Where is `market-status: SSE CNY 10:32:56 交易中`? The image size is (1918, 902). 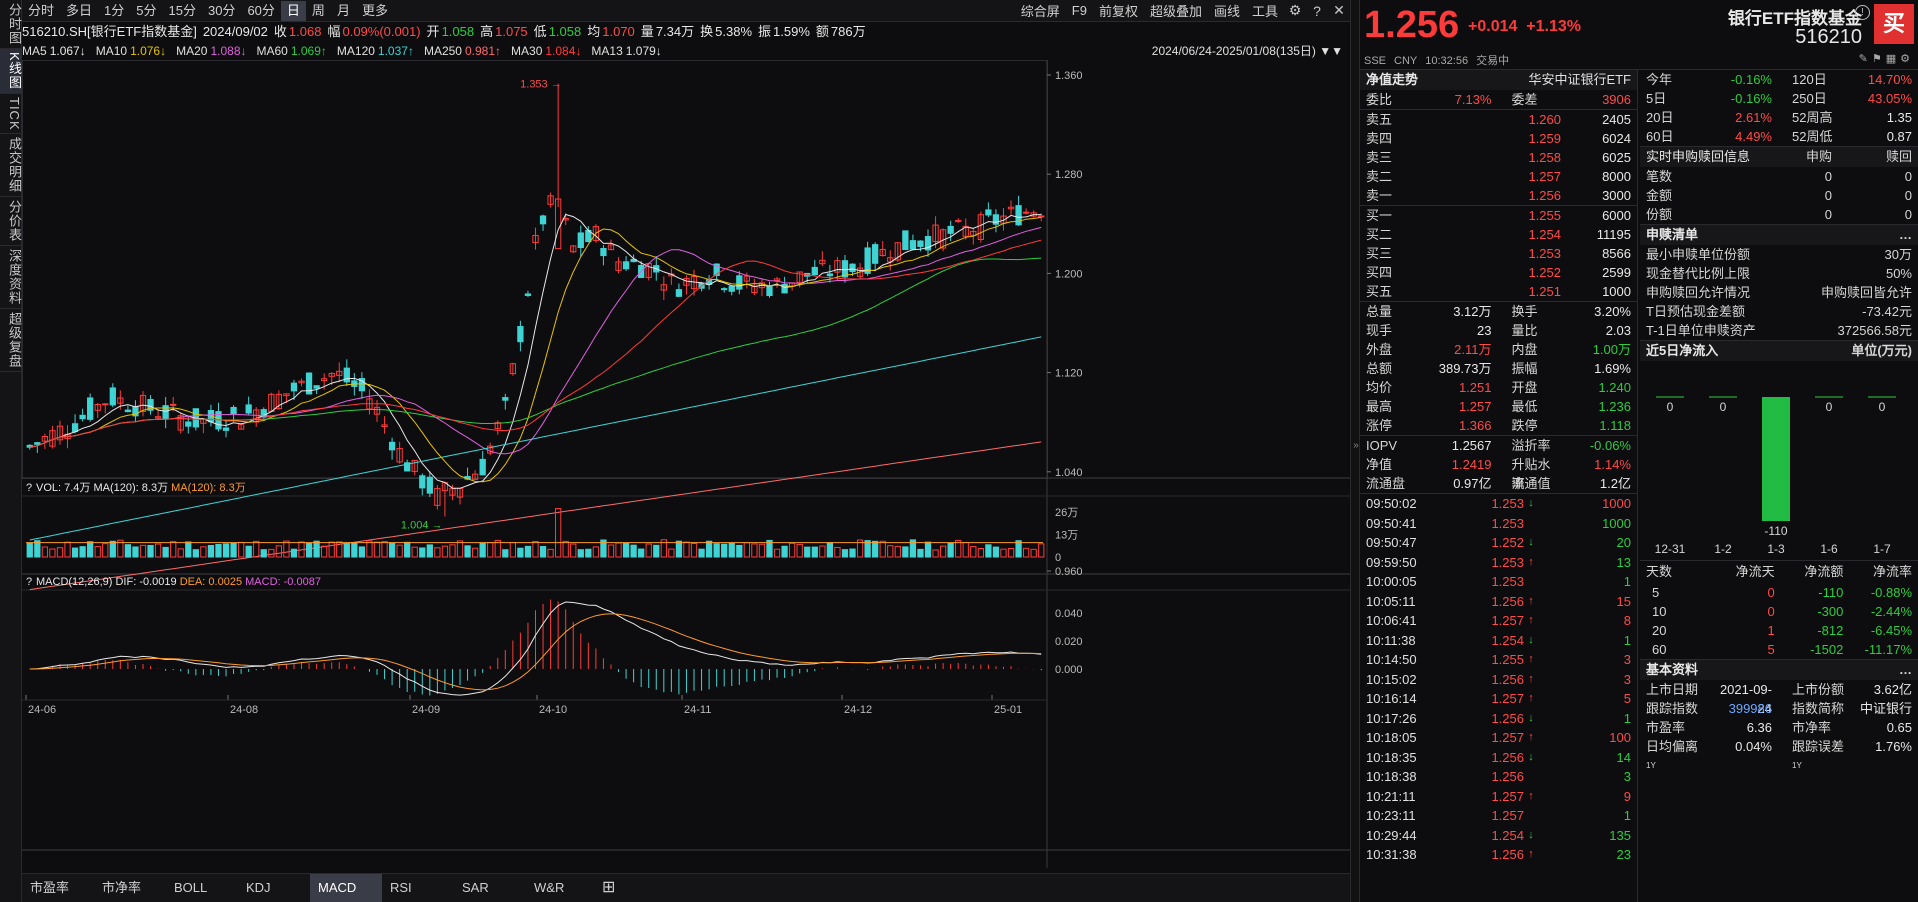 market-status: SSE CNY 10:32:56 交易中 is located at coordinates (1437, 61).